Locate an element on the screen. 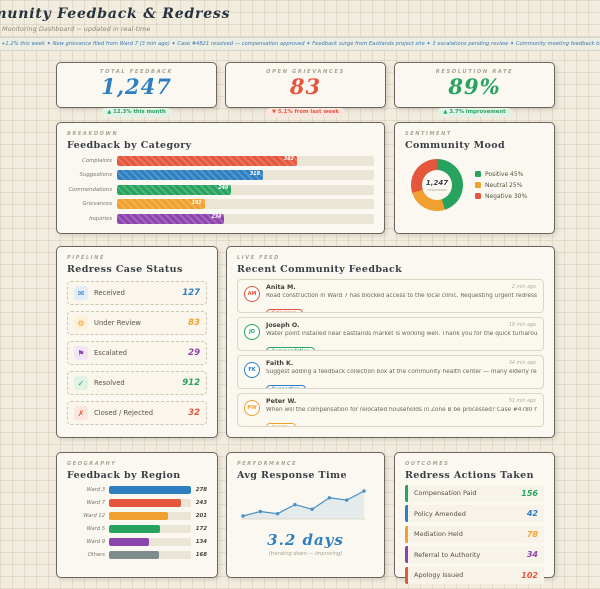 The width and height of the screenshot is (600, 589). response-time-note: (trending down — improving) is located at coordinates (305, 554).